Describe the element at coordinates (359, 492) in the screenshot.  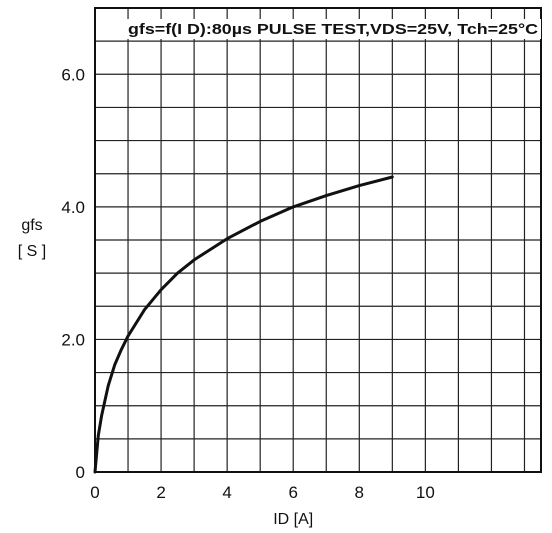
I see `x-tick-label: 8` at that location.